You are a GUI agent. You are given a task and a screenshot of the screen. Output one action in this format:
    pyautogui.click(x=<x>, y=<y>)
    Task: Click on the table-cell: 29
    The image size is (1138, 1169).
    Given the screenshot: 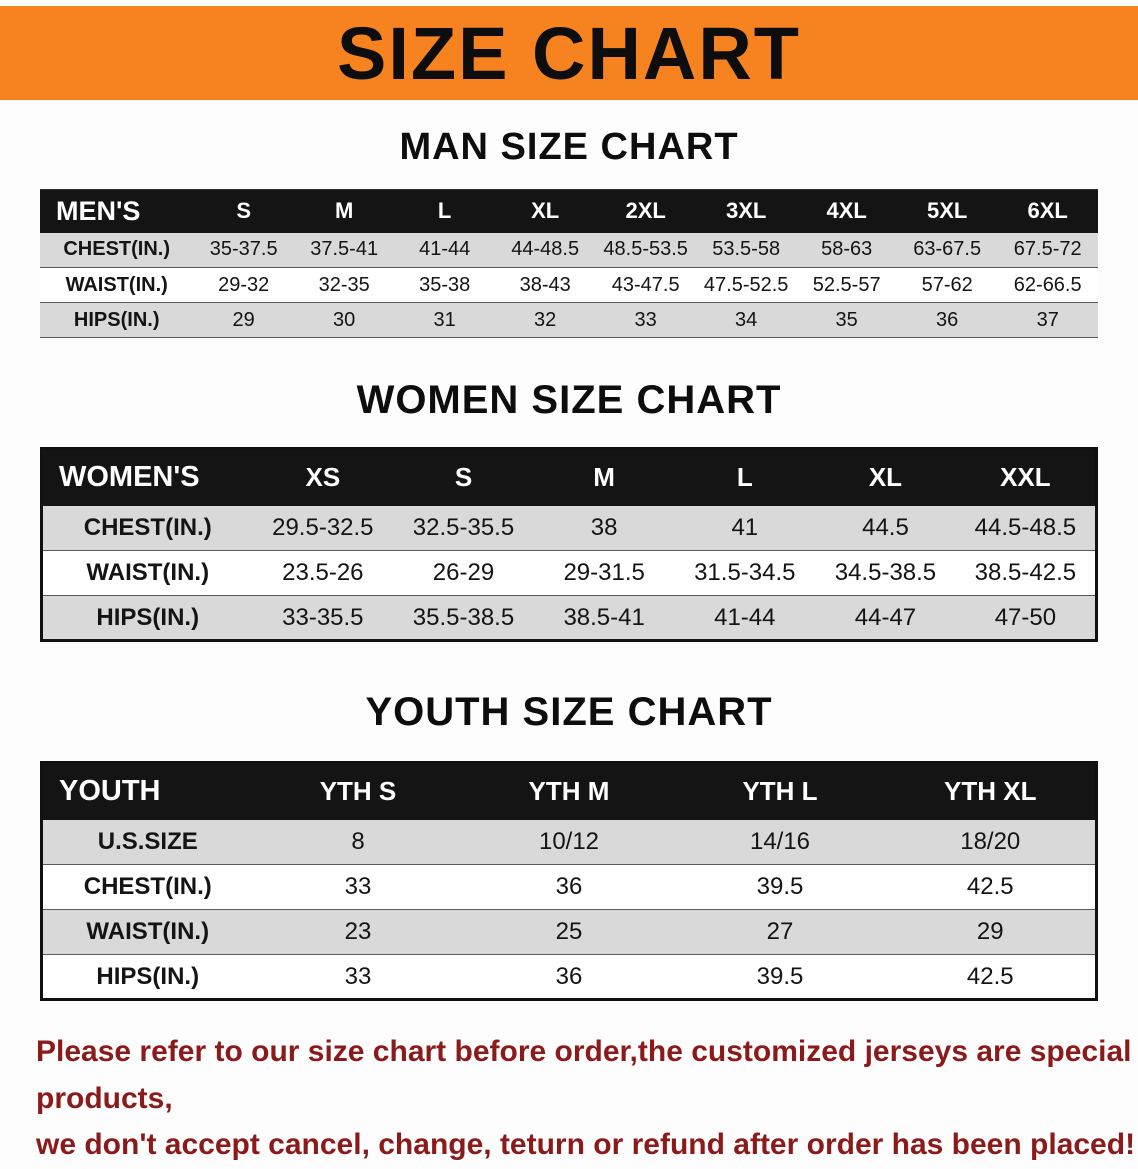 What is the action you would take?
    pyautogui.click(x=243, y=319)
    